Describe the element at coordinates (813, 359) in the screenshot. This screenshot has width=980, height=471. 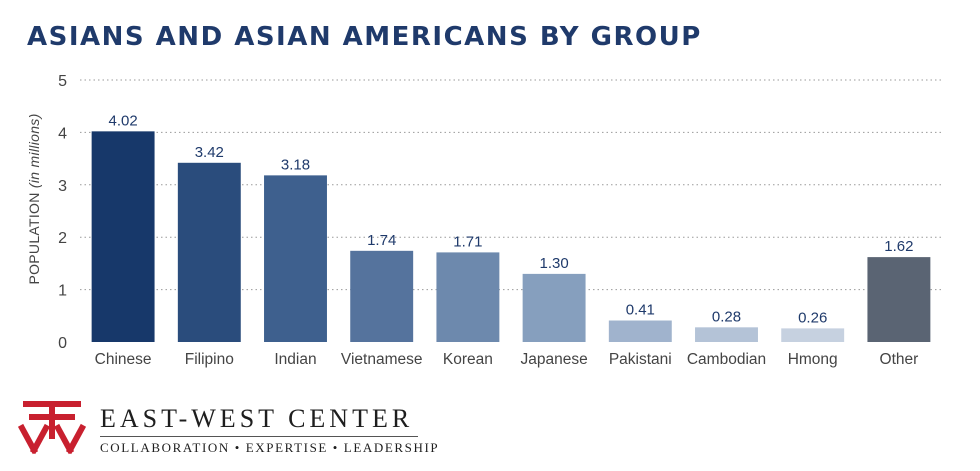
I see `x-tick-label: Hmong` at that location.